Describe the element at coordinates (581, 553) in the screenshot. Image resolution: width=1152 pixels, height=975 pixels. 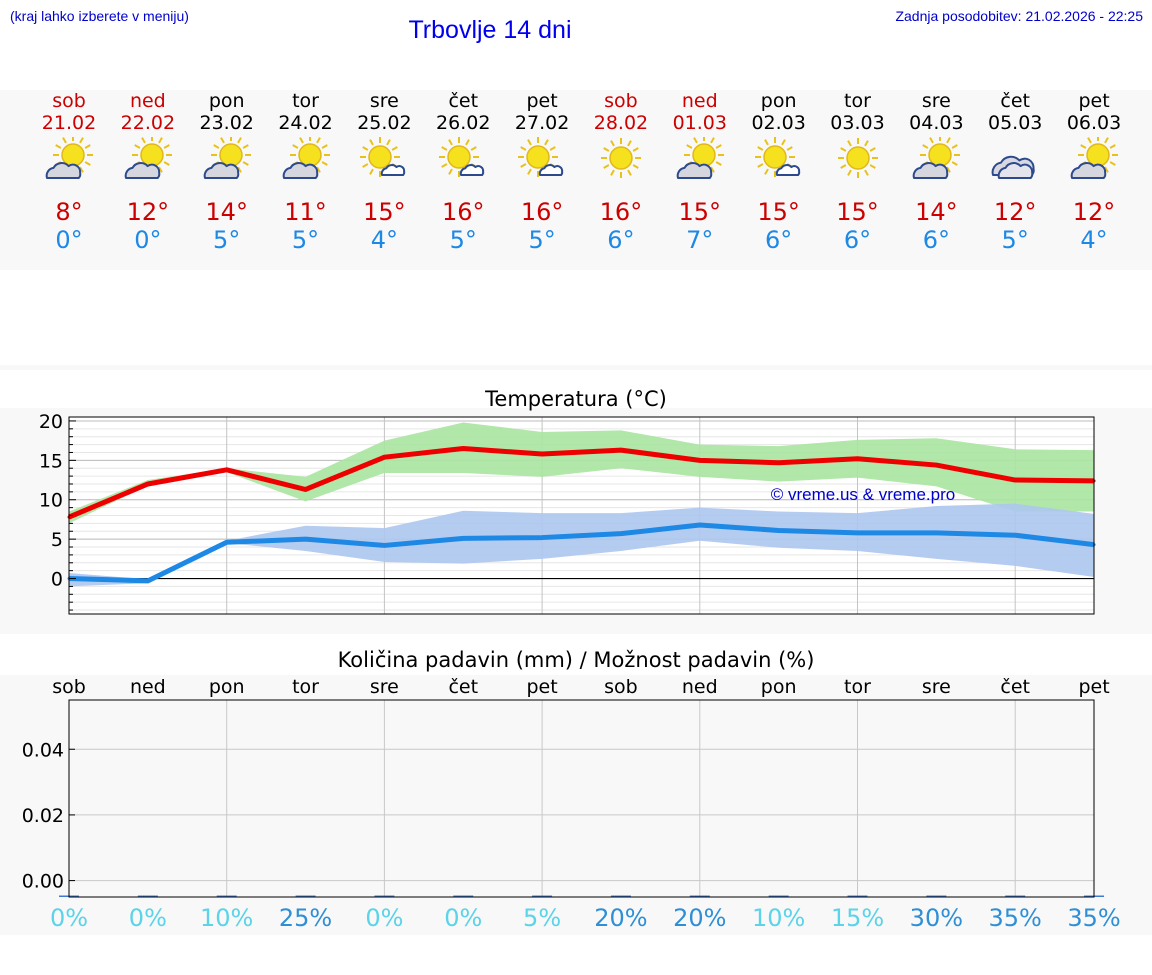
I see `min-temperature-line` at that location.